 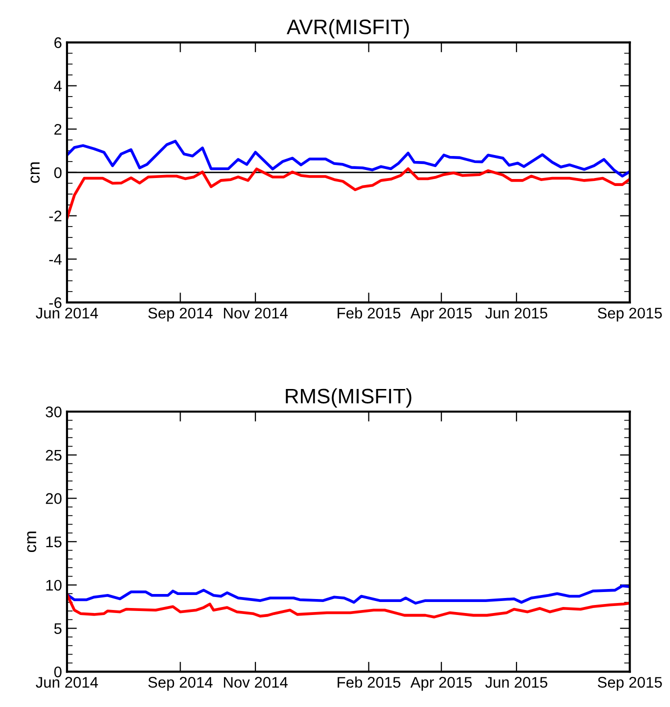 I want to click on chart-title: AVR(MISFIT), so click(x=347, y=28).